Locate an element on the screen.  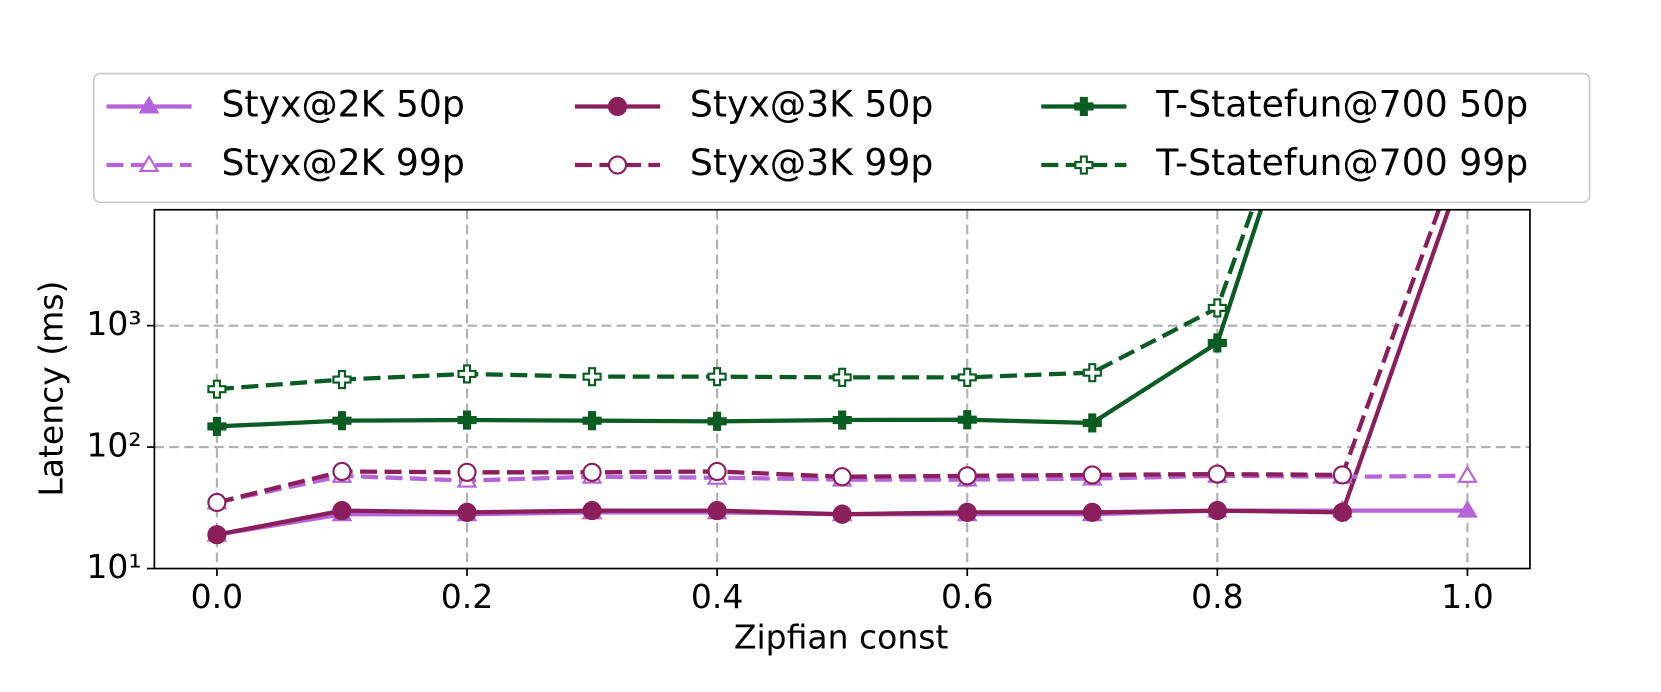
y-tick-label: 10² is located at coordinates (113, 445).